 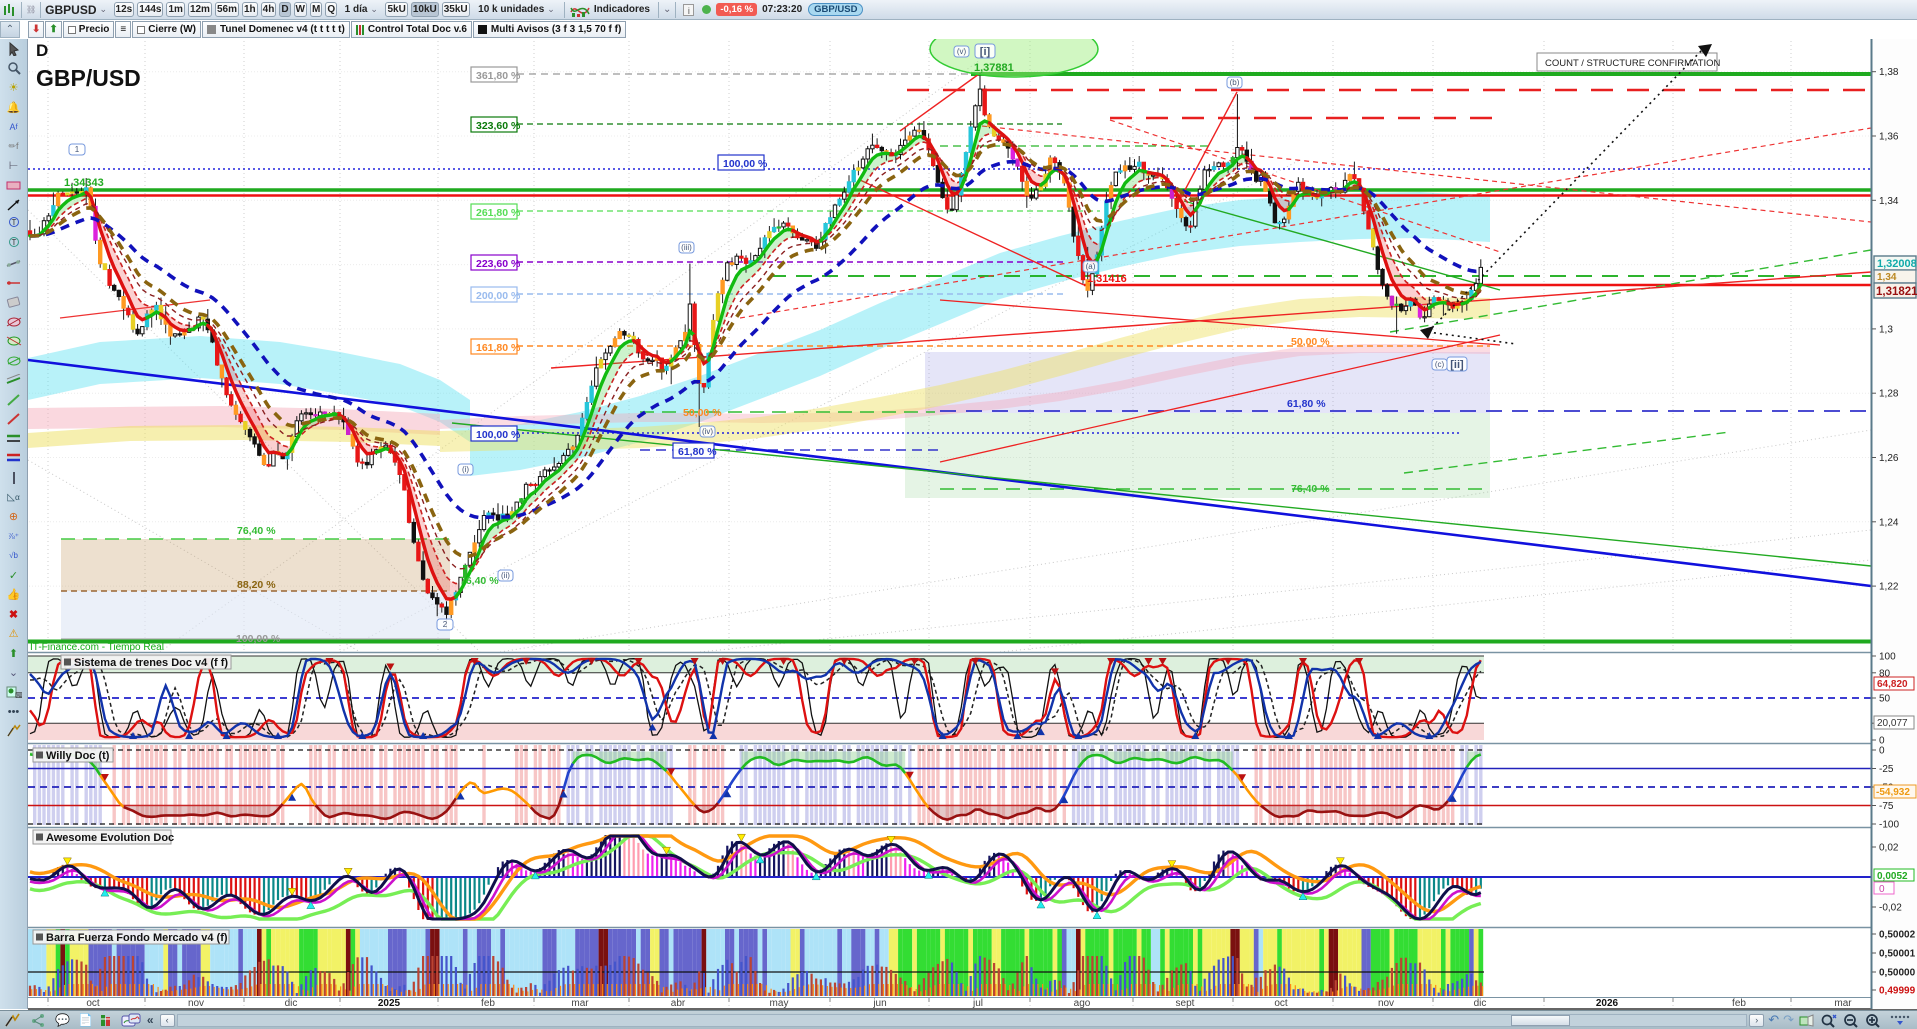 I want to click on svg-text: 2, so click(x=445, y=624).